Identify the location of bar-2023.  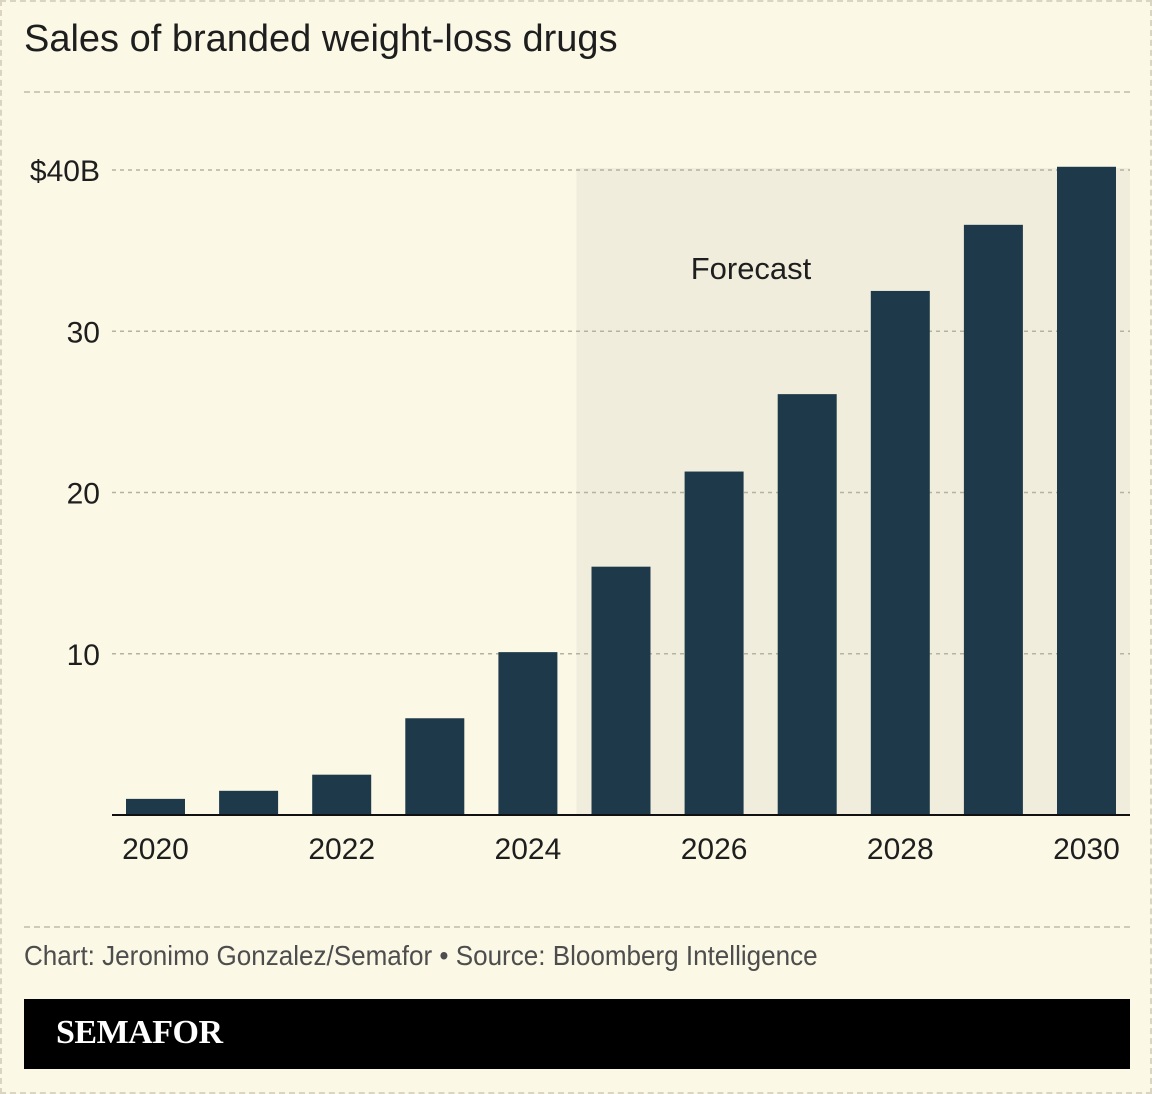
(435, 766).